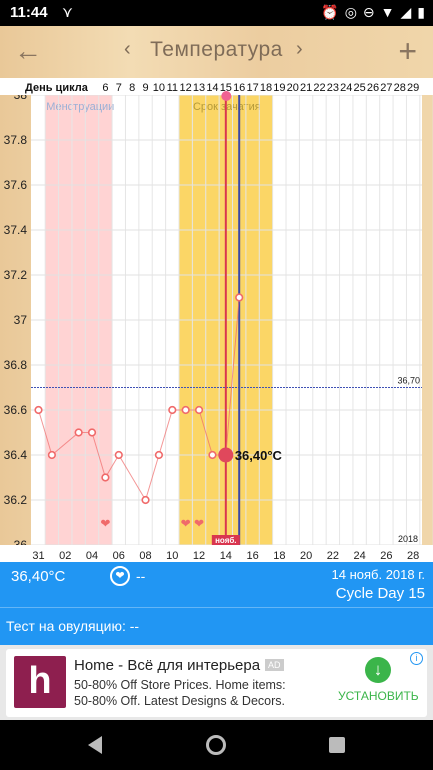 This screenshot has height=770, width=433. I want to click on cycle-day-label: 25, so click(359, 88).